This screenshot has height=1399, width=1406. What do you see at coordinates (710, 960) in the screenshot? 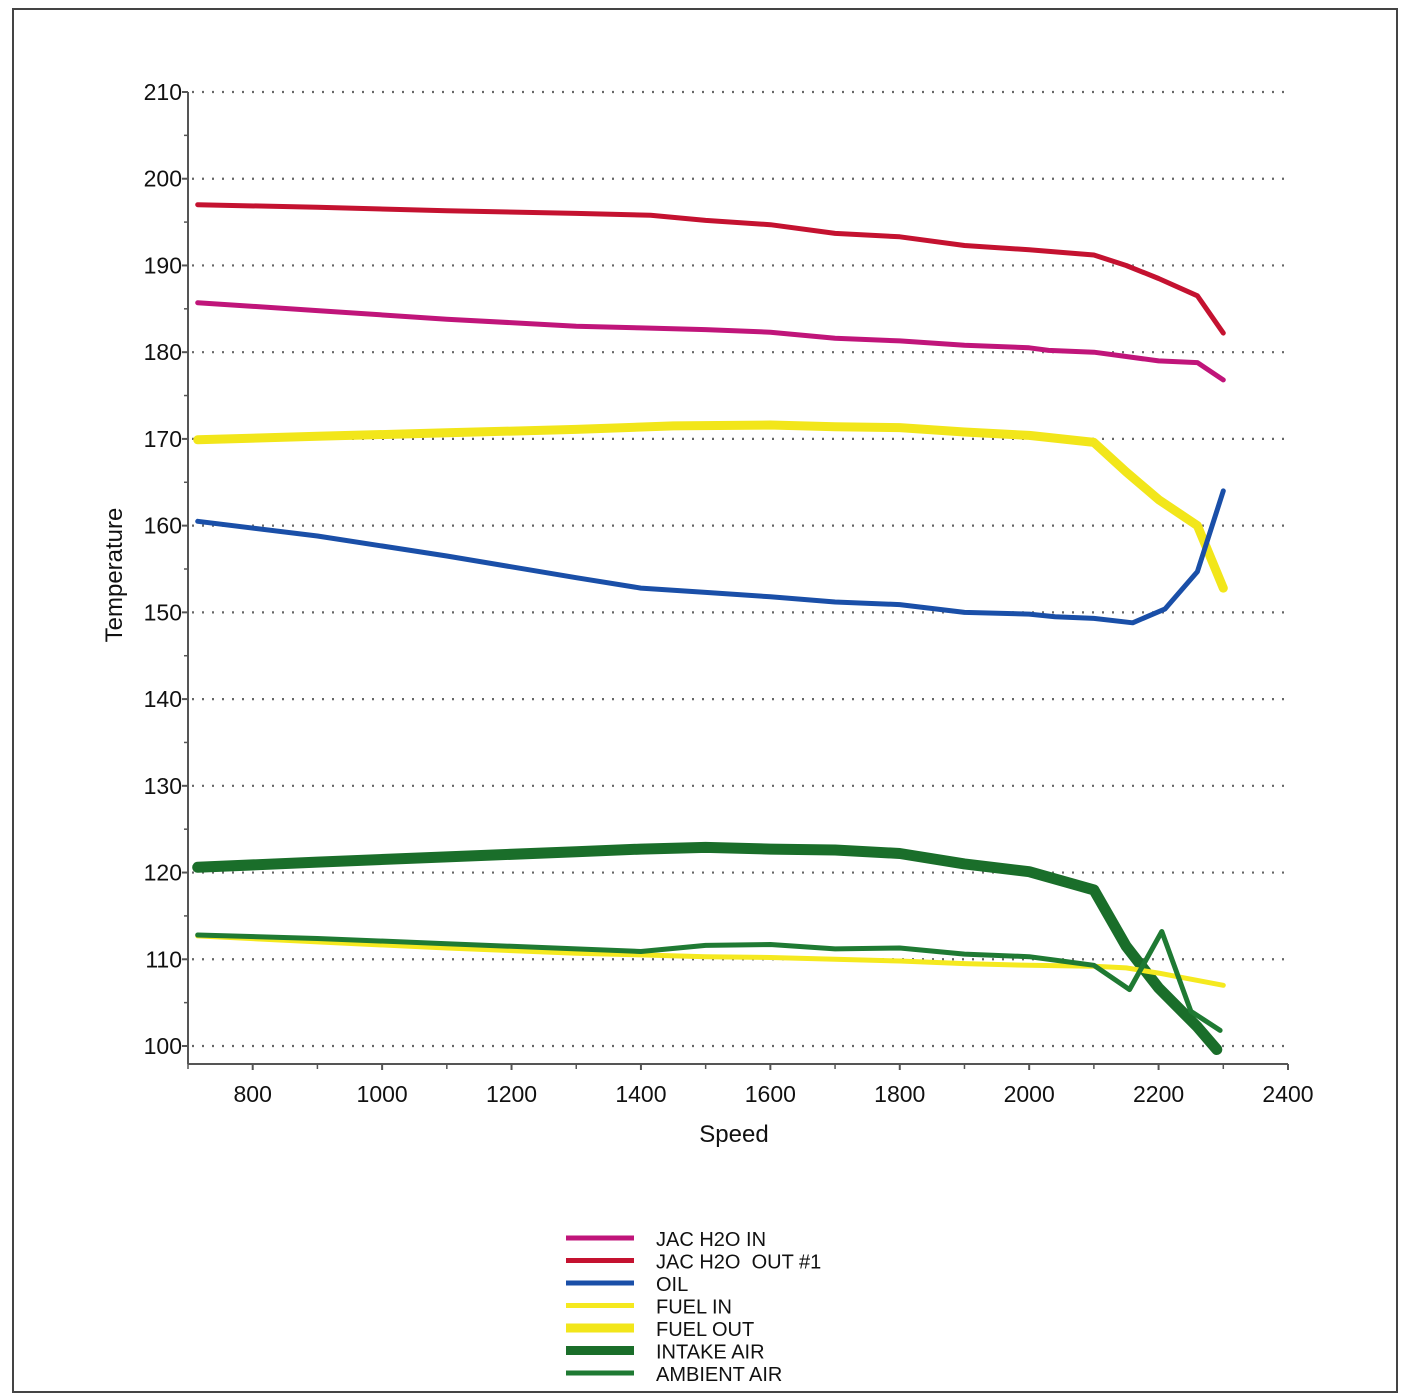
I see `series-line-fuel-in` at bounding box center [710, 960].